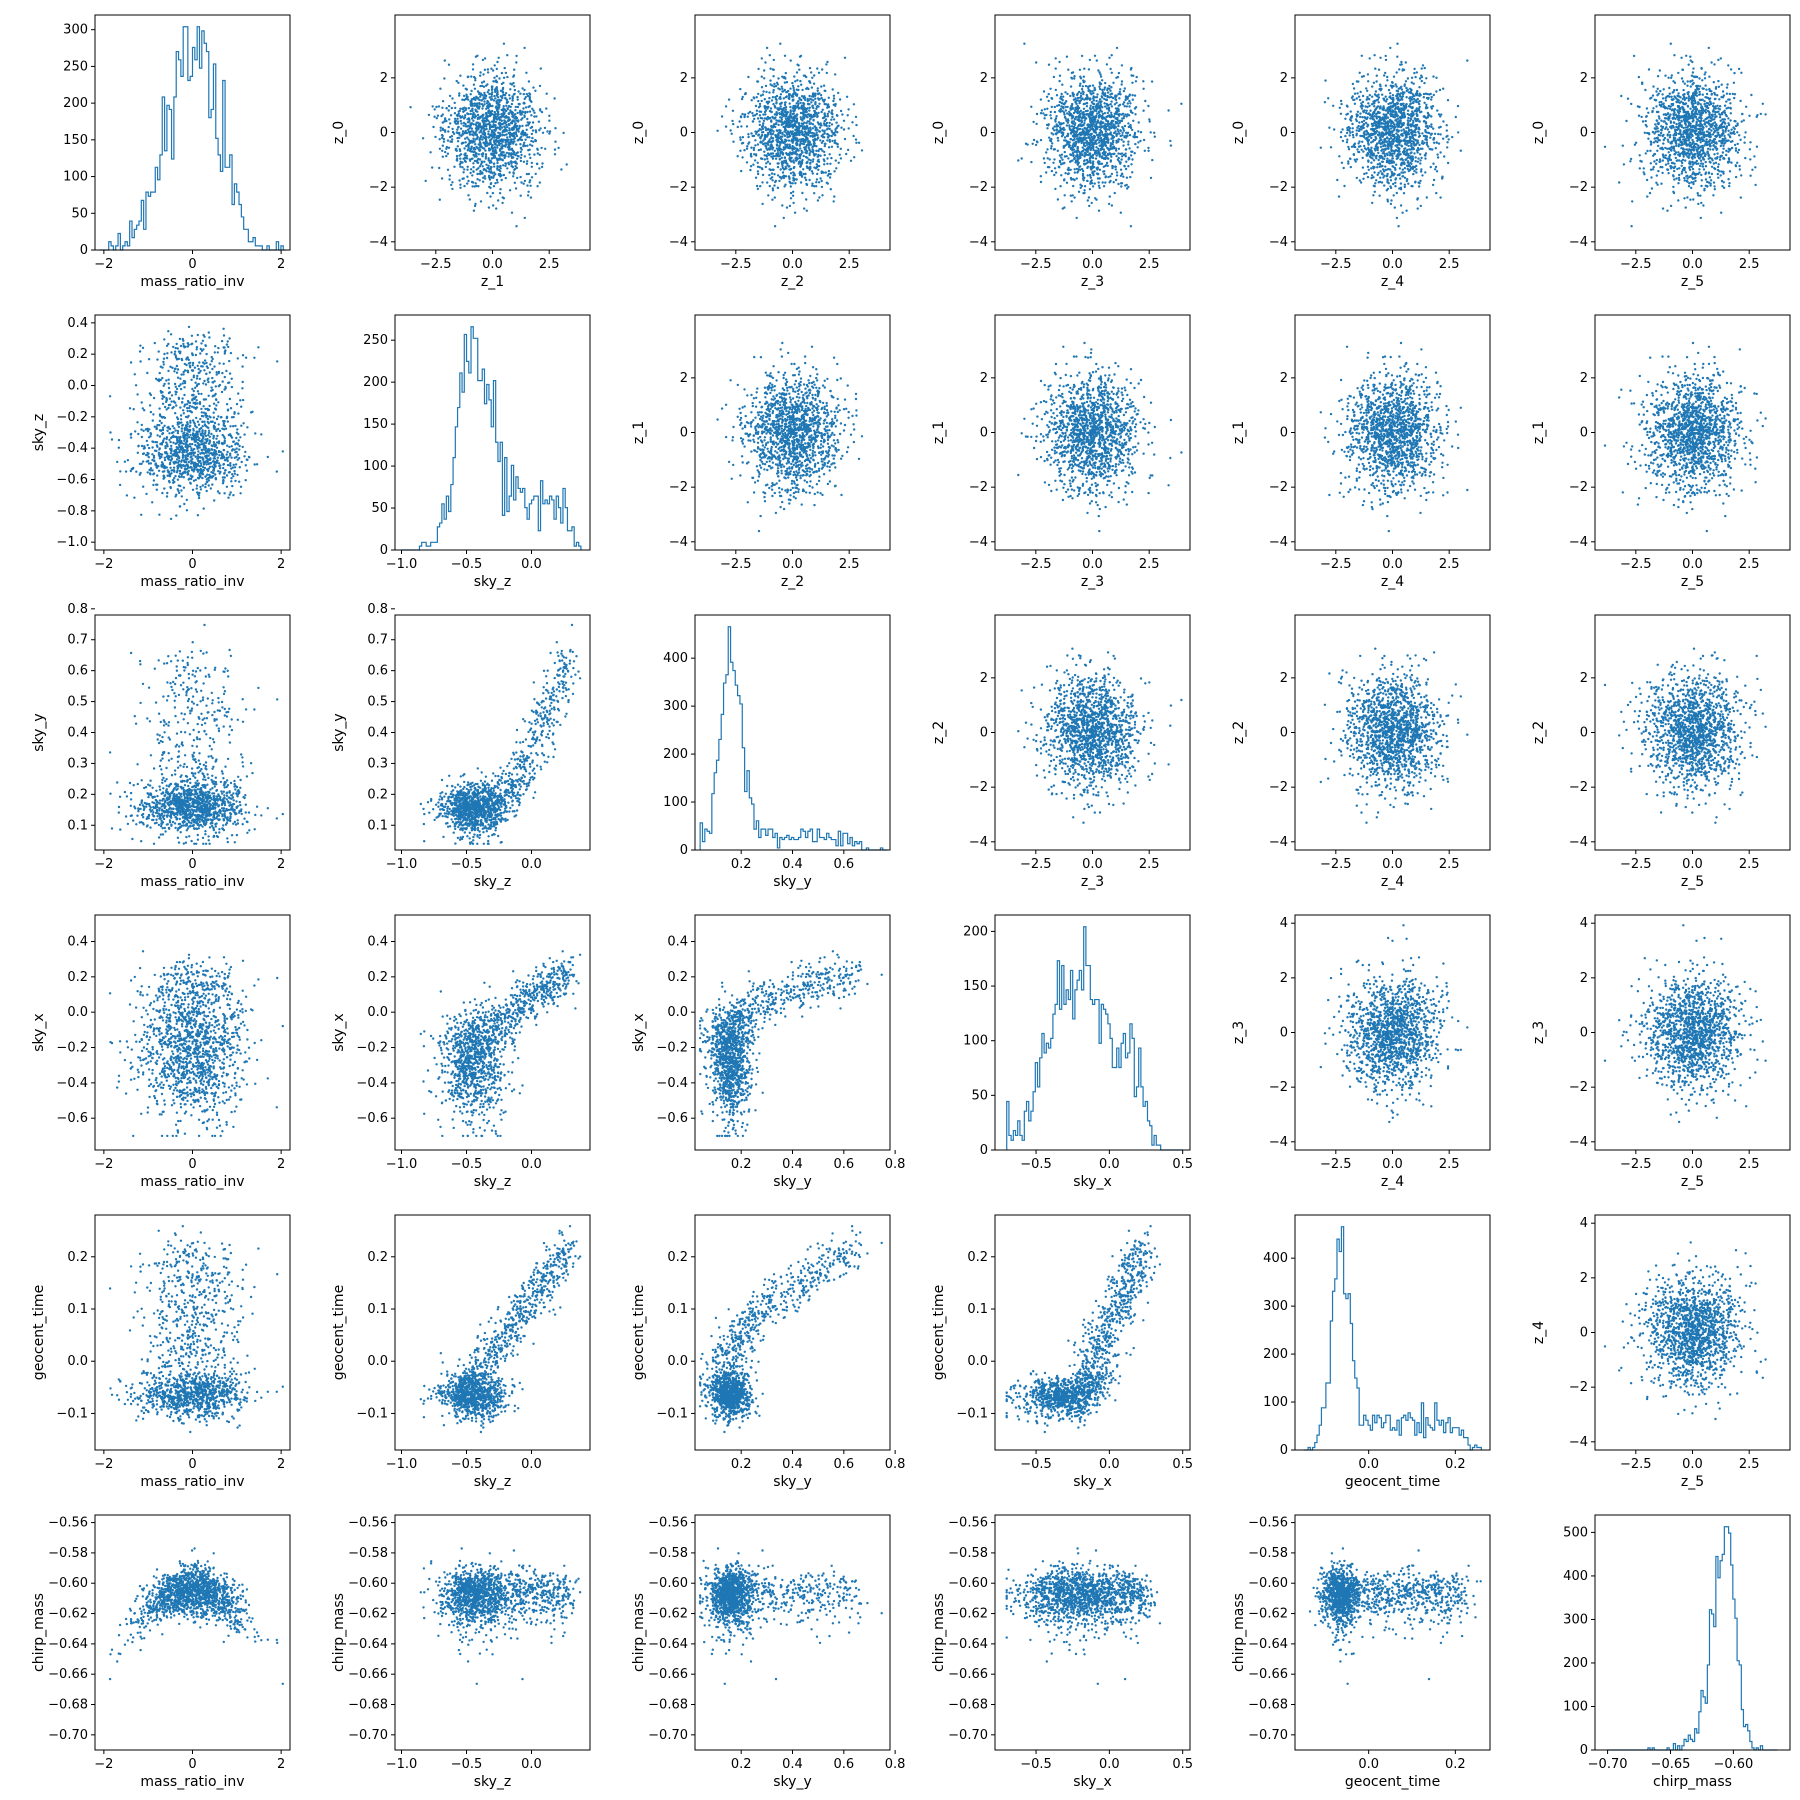 Image resolution: width=1800 pixels, height=1800 pixels. Describe the element at coordinates (192, 138) in the screenshot. I see `histogram-step` at that location.